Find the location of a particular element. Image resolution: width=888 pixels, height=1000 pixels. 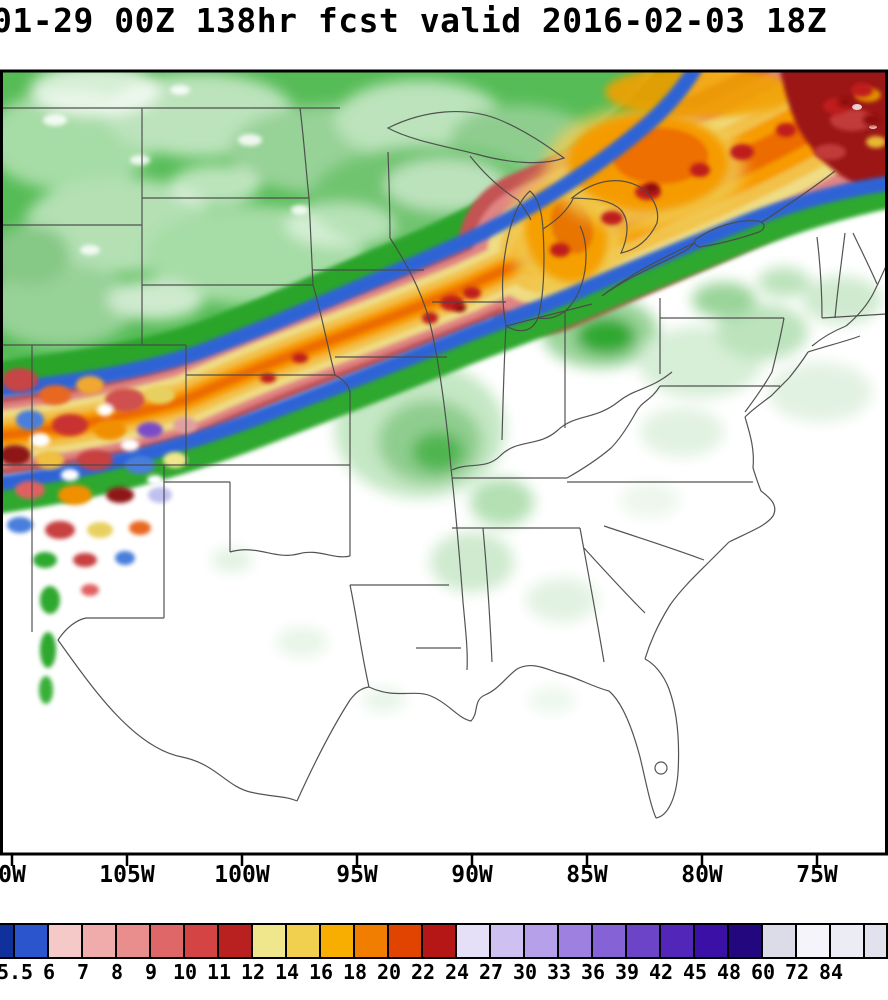

colorbar-tick-label: 72 is located at coordinates (797, 972).